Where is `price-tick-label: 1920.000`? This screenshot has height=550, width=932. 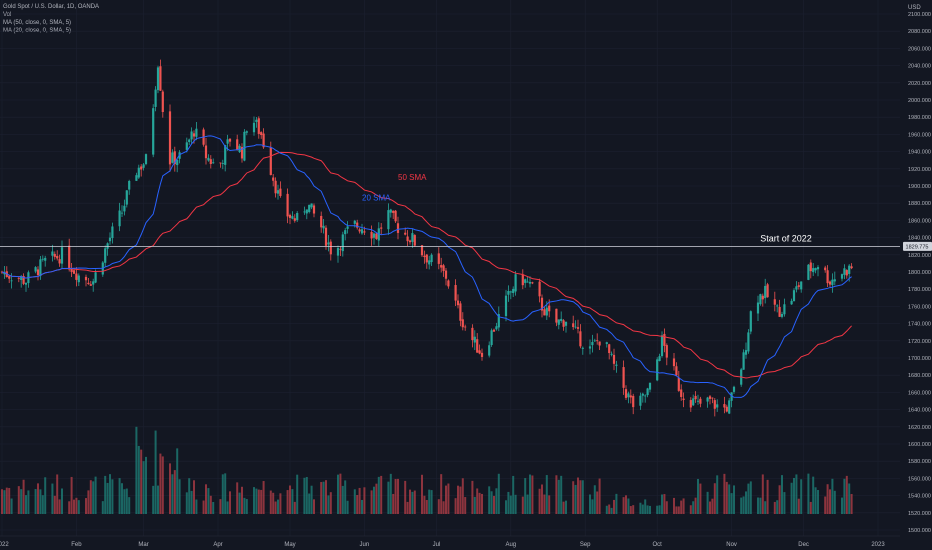
price-tick-label: 1920.000 is located at coordinates (919, 170).